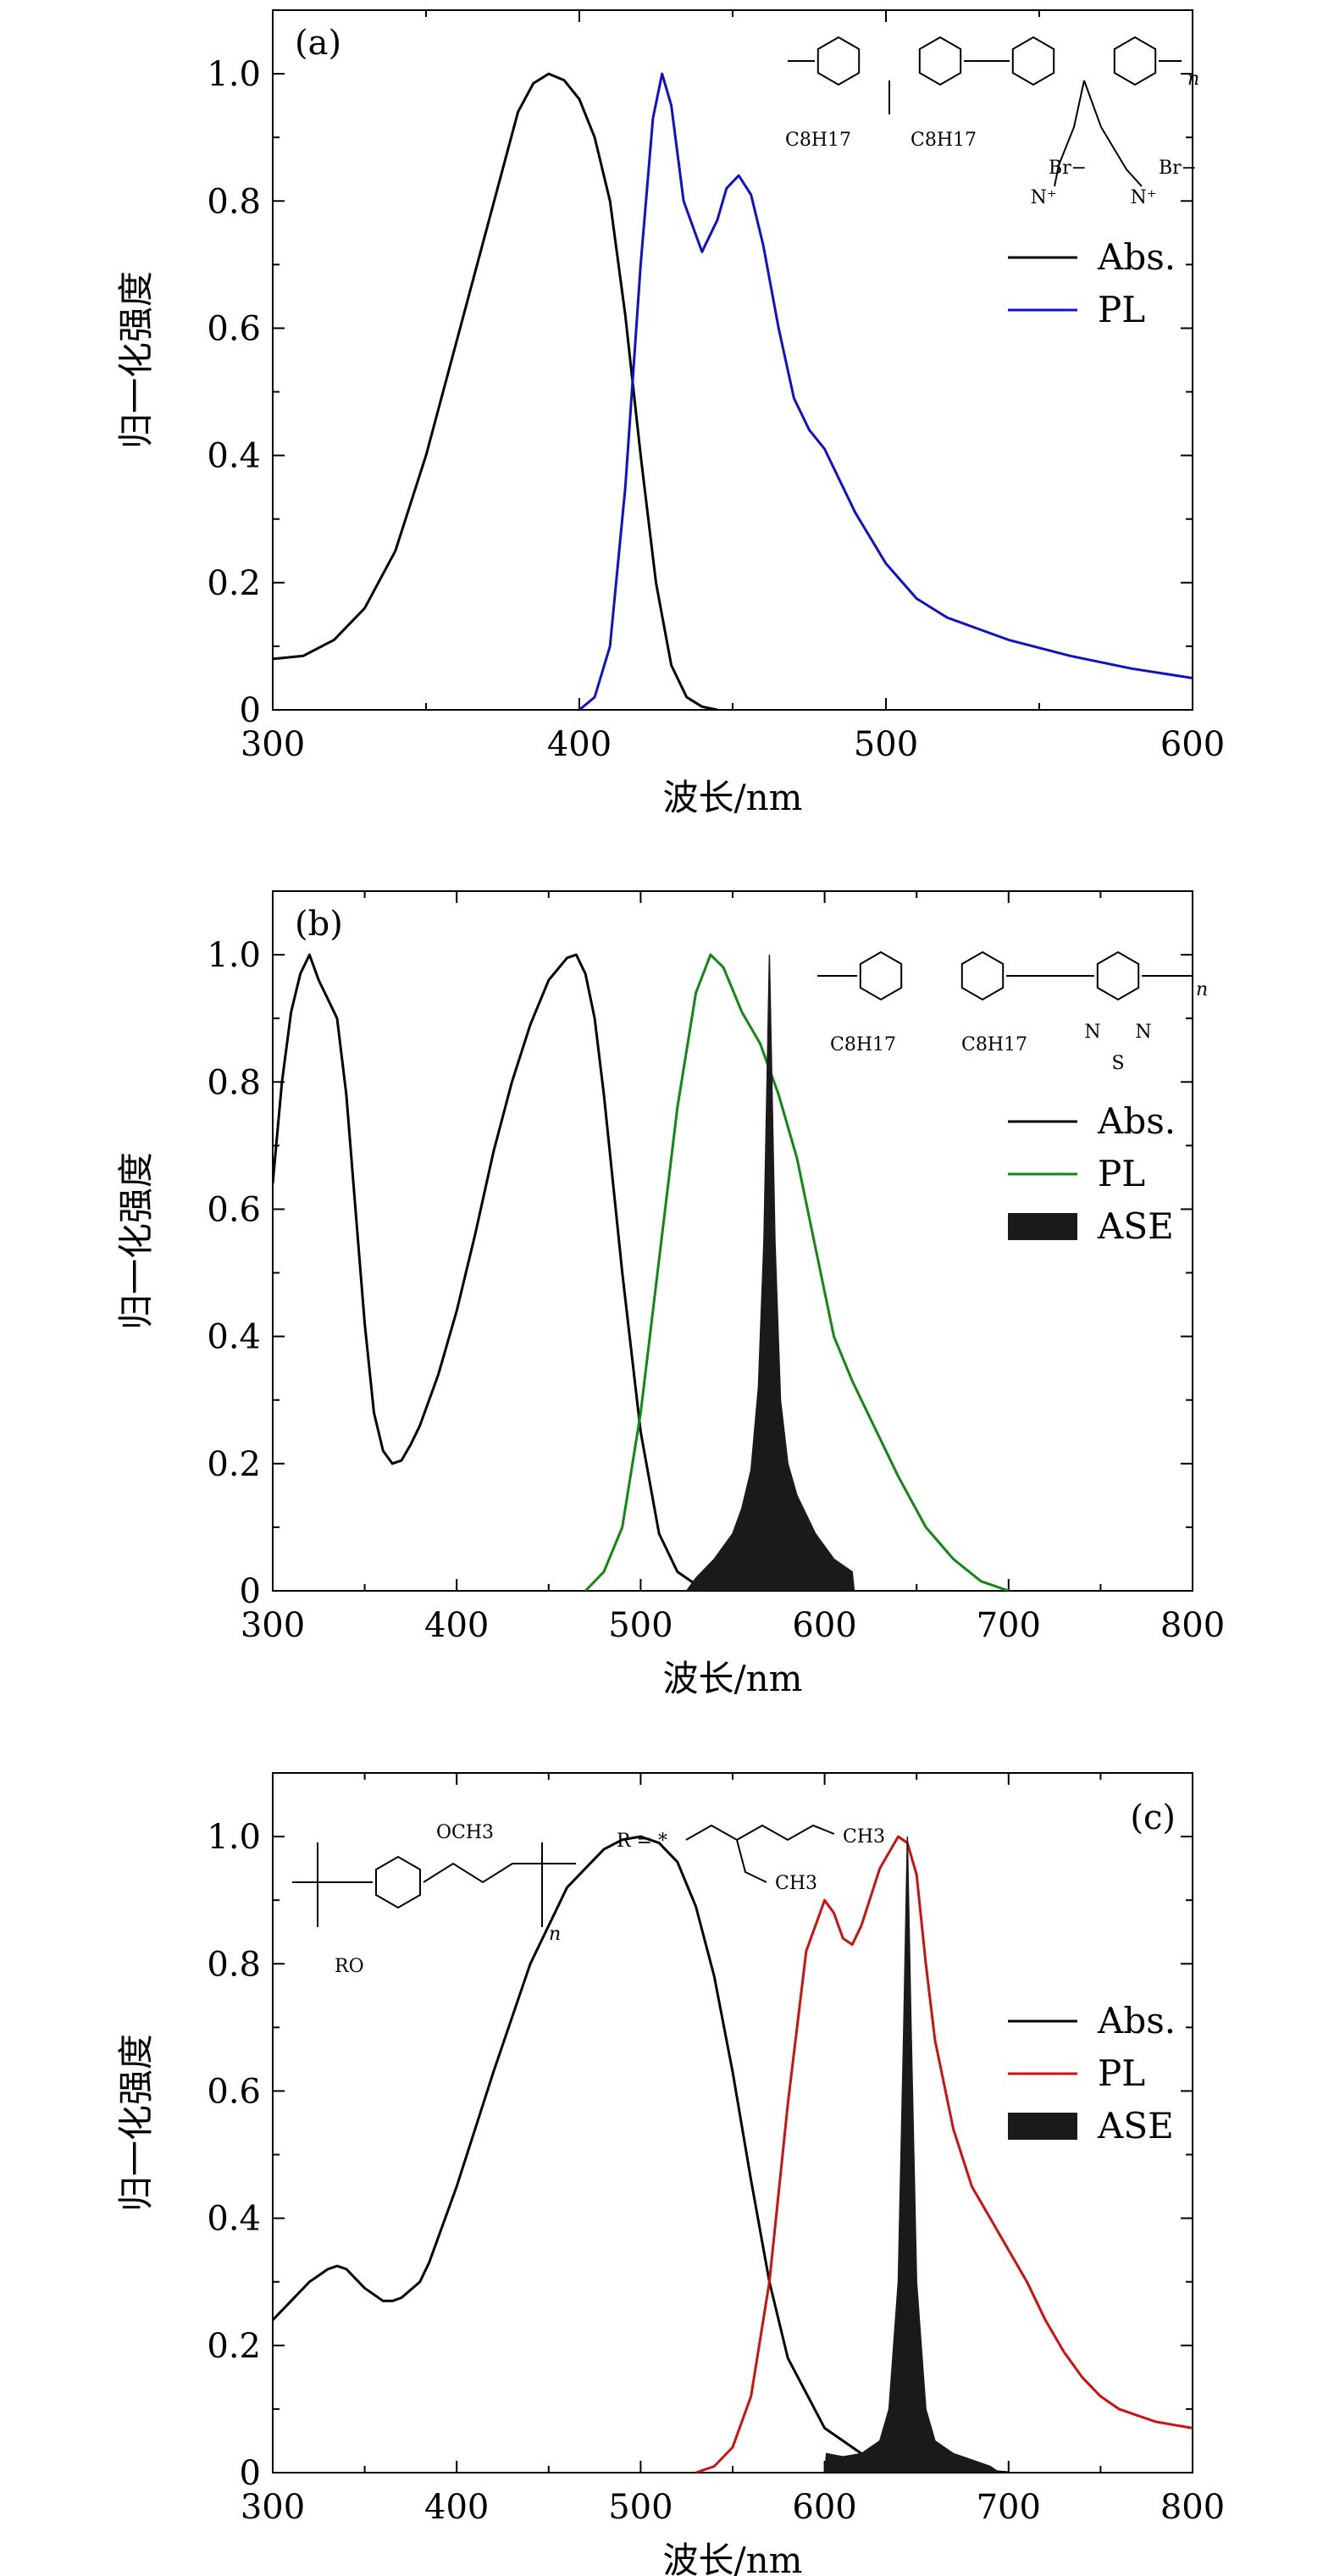 The image size is (1334, 2576). I want to click on chem-label: S, so click(1117, 1063).